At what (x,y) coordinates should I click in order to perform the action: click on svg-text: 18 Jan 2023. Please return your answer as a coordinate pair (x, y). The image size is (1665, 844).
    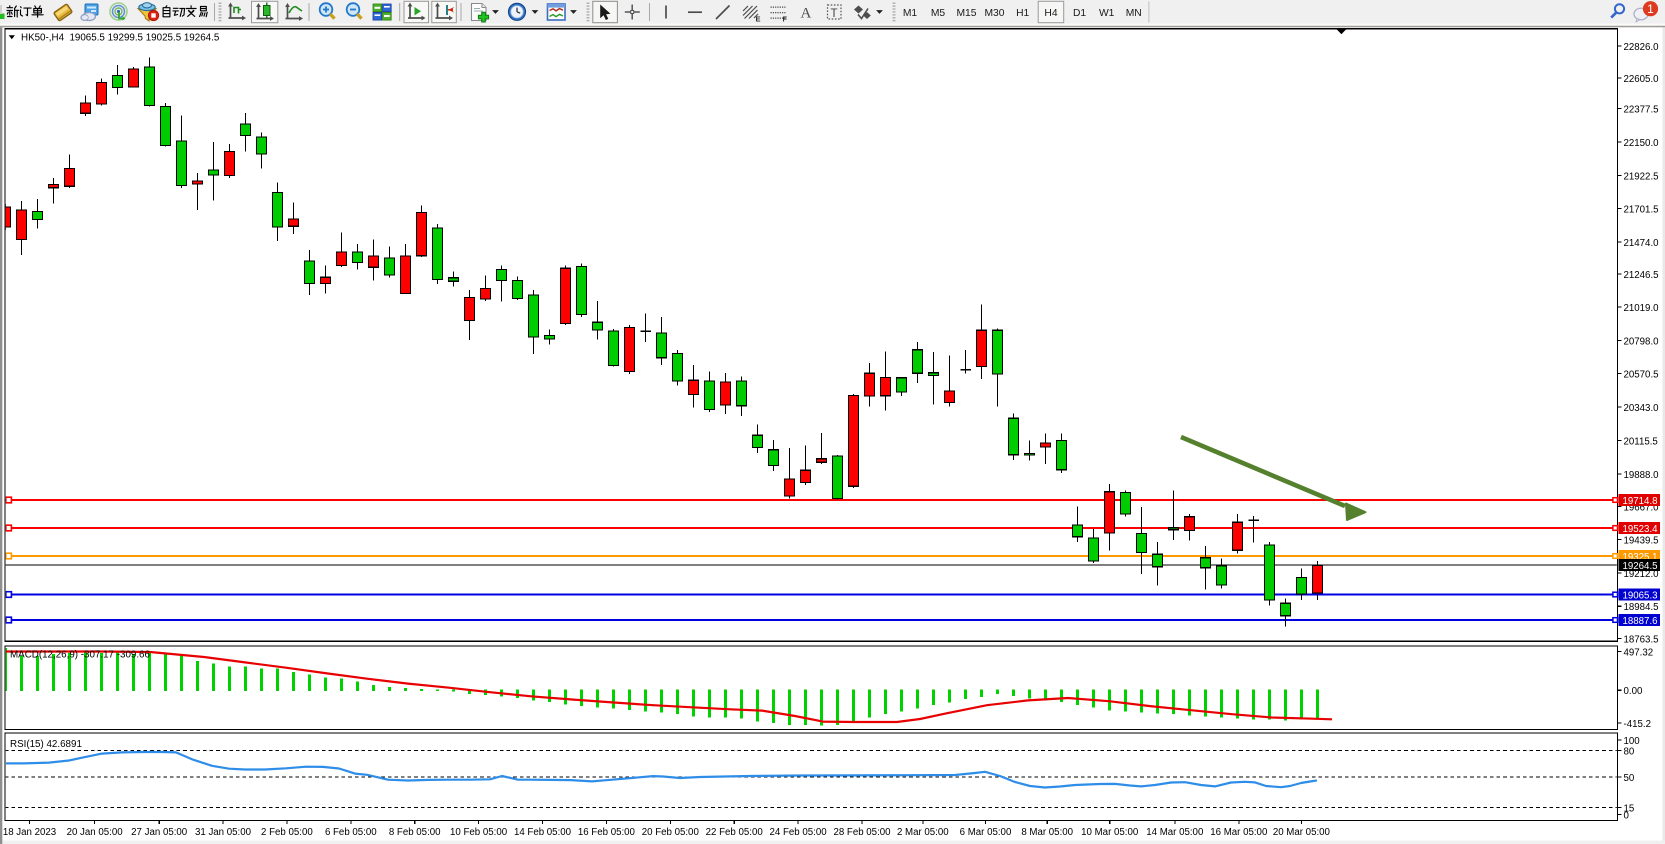
    Looking at the image, I should click on (29, 832).